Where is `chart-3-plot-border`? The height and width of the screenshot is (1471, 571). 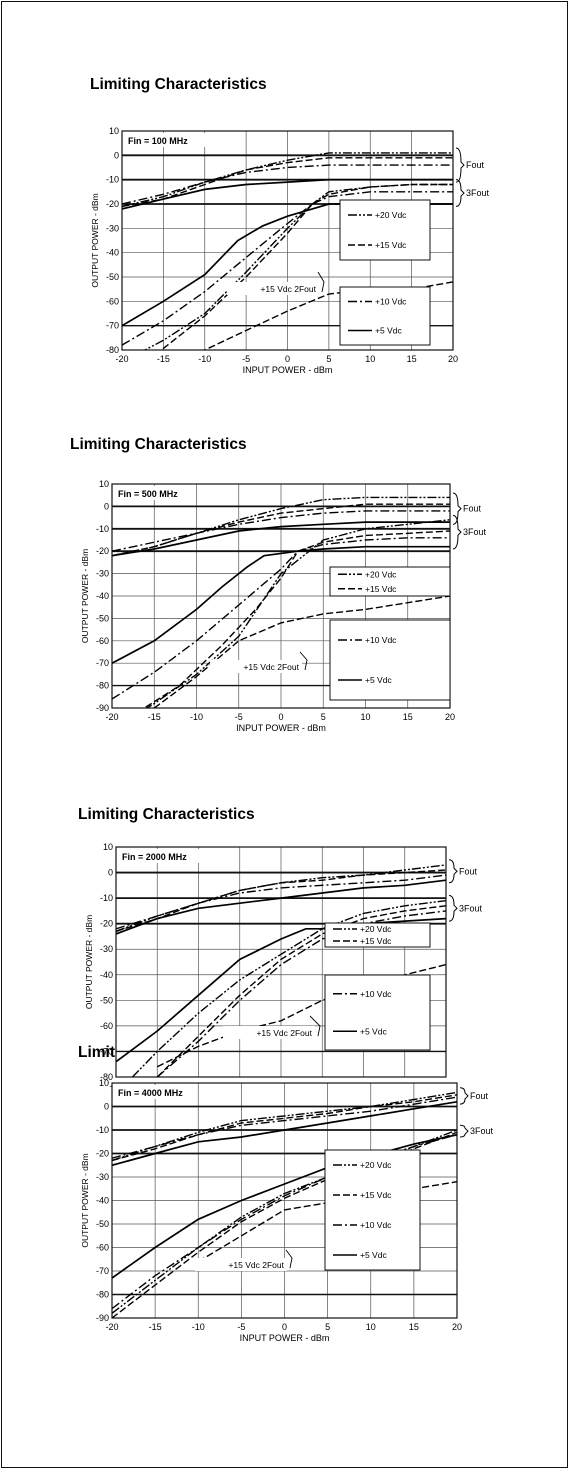 chart-3-plot-border is located at coordinates (281, 962).